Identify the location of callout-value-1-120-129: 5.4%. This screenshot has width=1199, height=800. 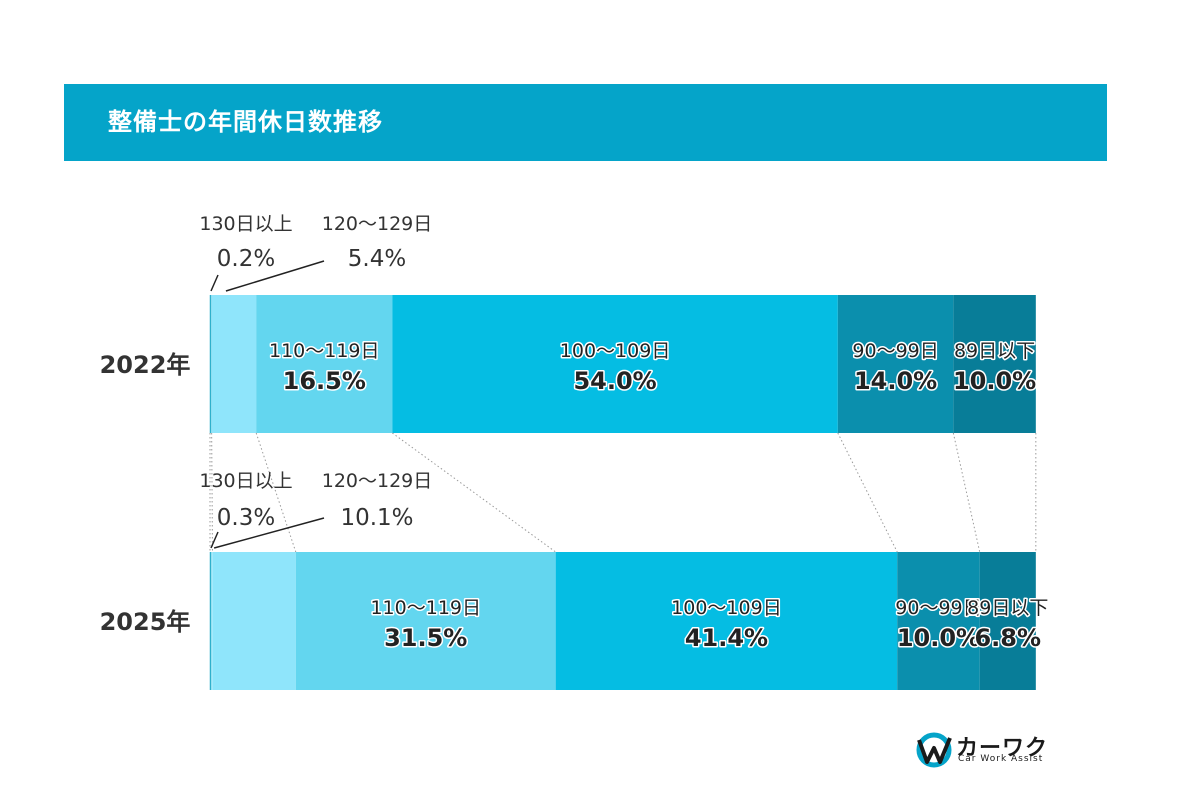
(377, 259).